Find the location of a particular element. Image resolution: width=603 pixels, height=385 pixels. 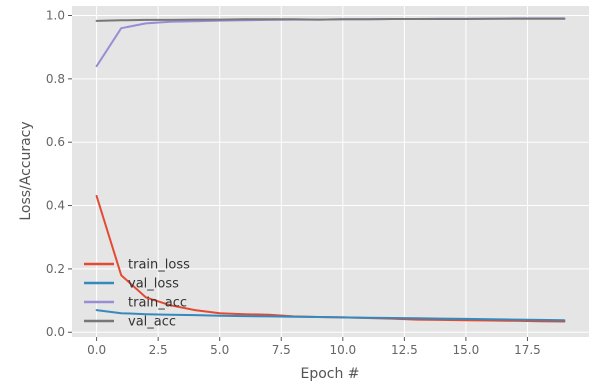

y-tick-label-5: 1.0 is located at coordinates (55, 16).